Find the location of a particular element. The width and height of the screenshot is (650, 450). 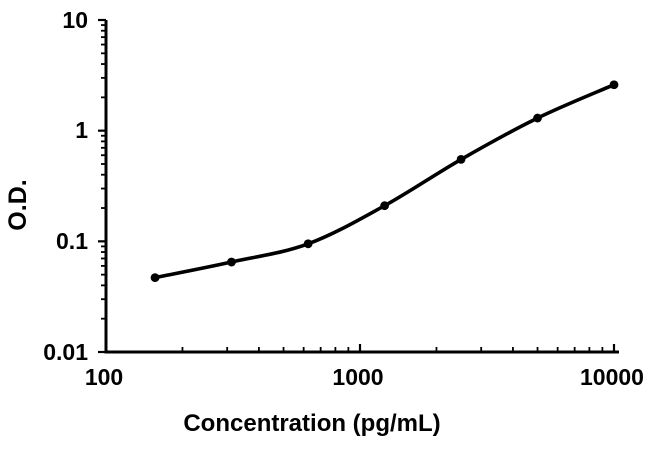

x-axis-title: Concentration (pg/mL) is located at coordinates (312, 423).